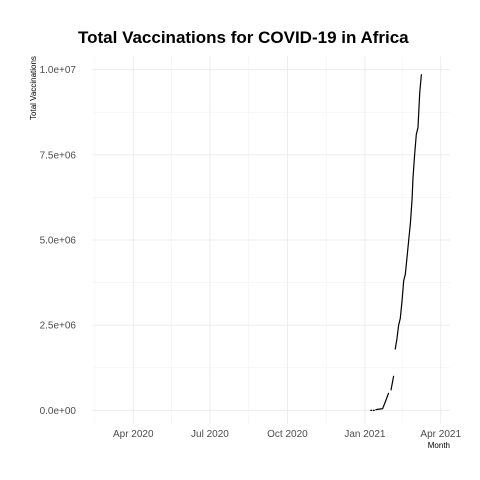 This screenshot has height=480, width=480. Describe the element at coordinates (58, 411) in the screenshot. I see `y-tick-label: 0.0e+00` at that location.